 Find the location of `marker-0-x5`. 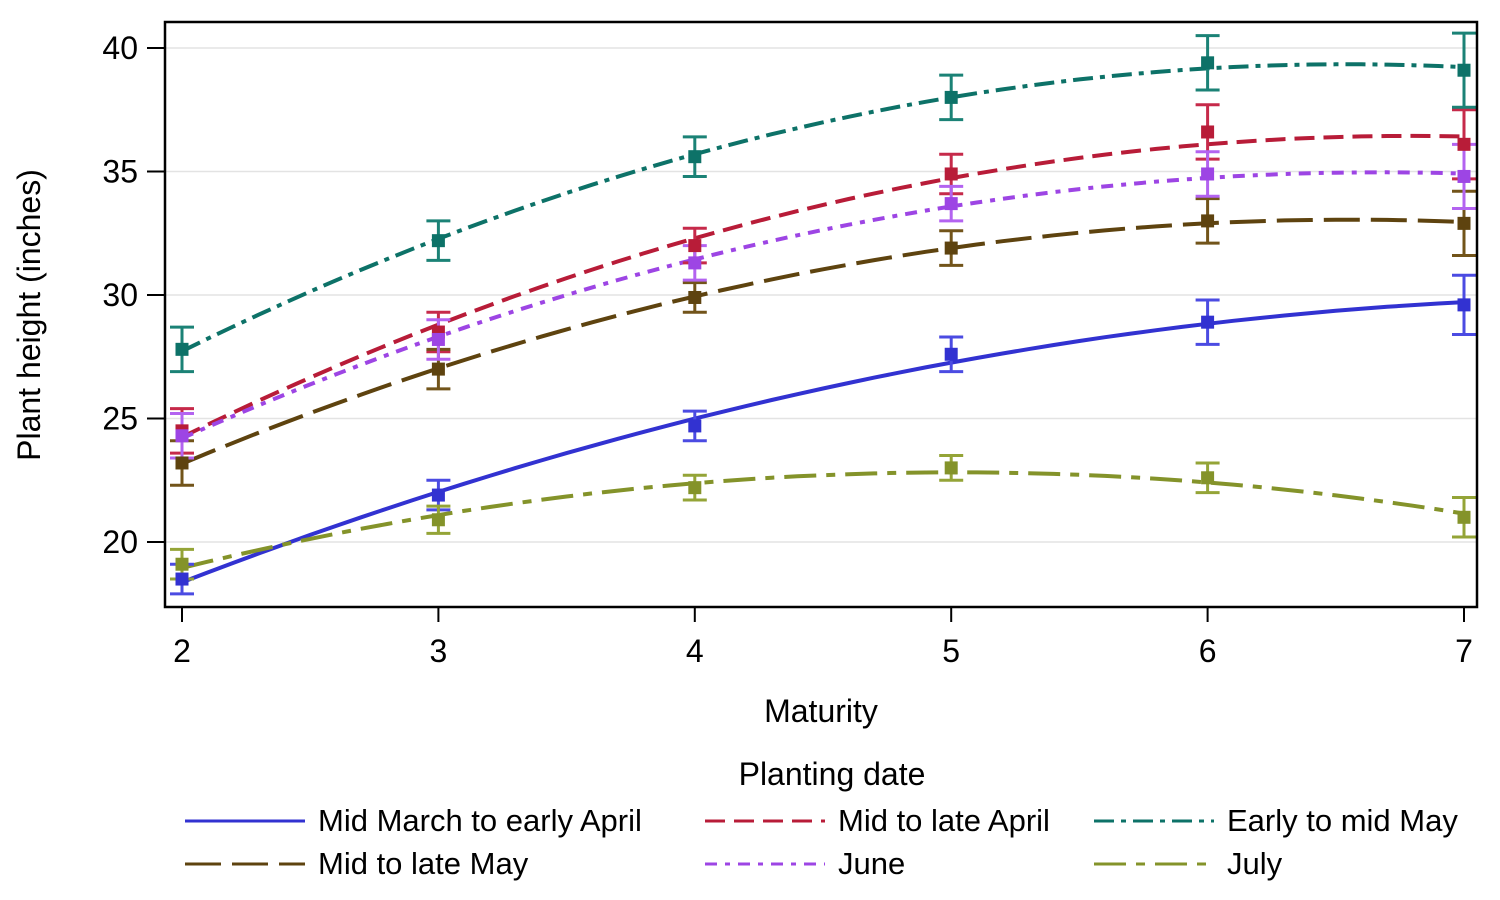

marker-0-x5 is located at coordinates (951, 354).